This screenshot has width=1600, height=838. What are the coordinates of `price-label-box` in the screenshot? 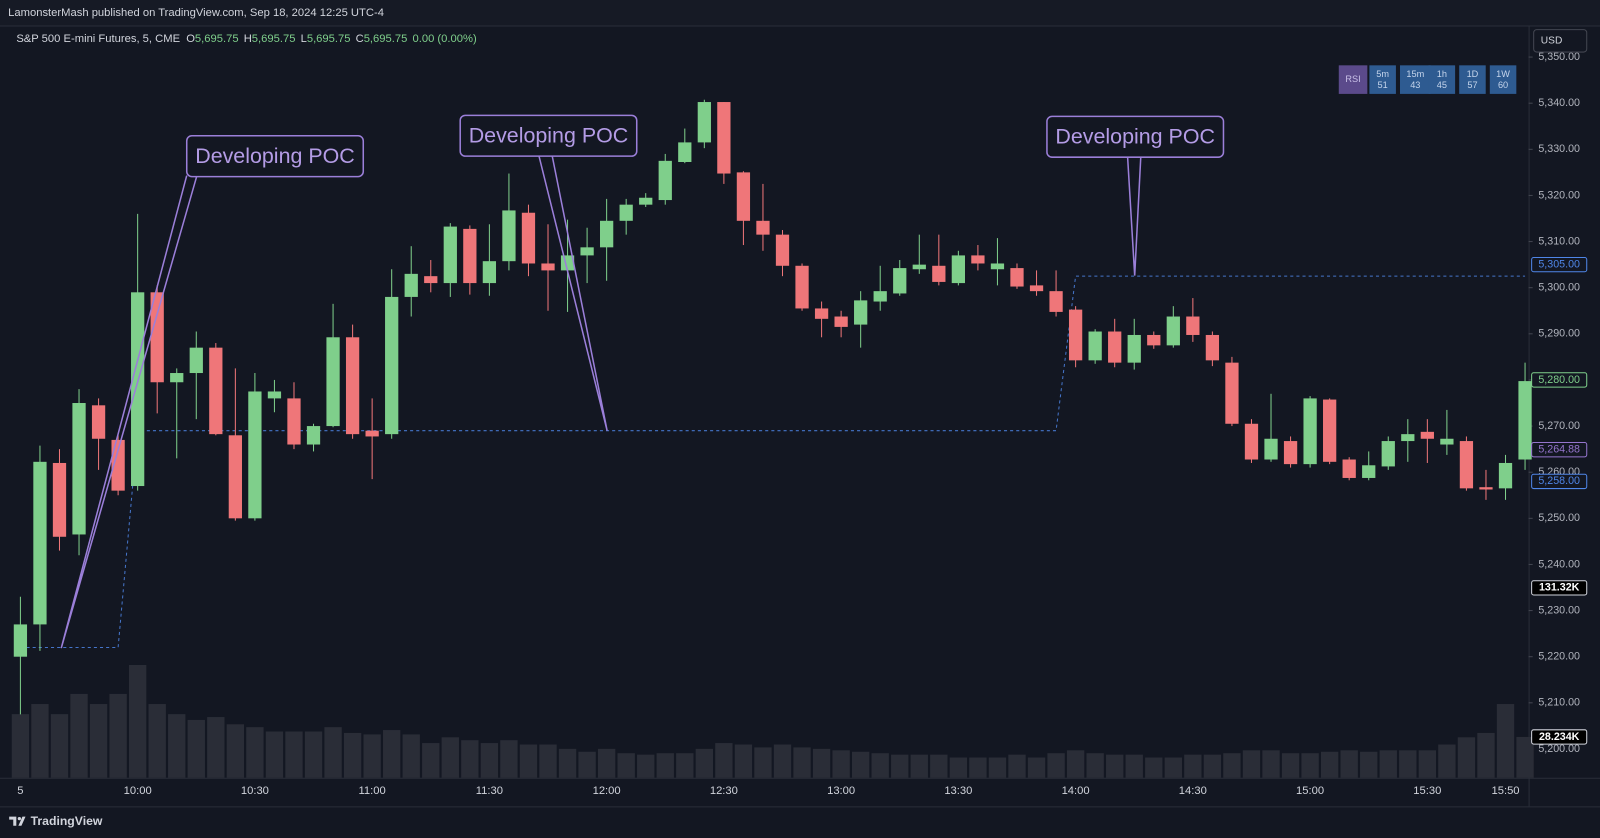 It's located at (1559, 481).